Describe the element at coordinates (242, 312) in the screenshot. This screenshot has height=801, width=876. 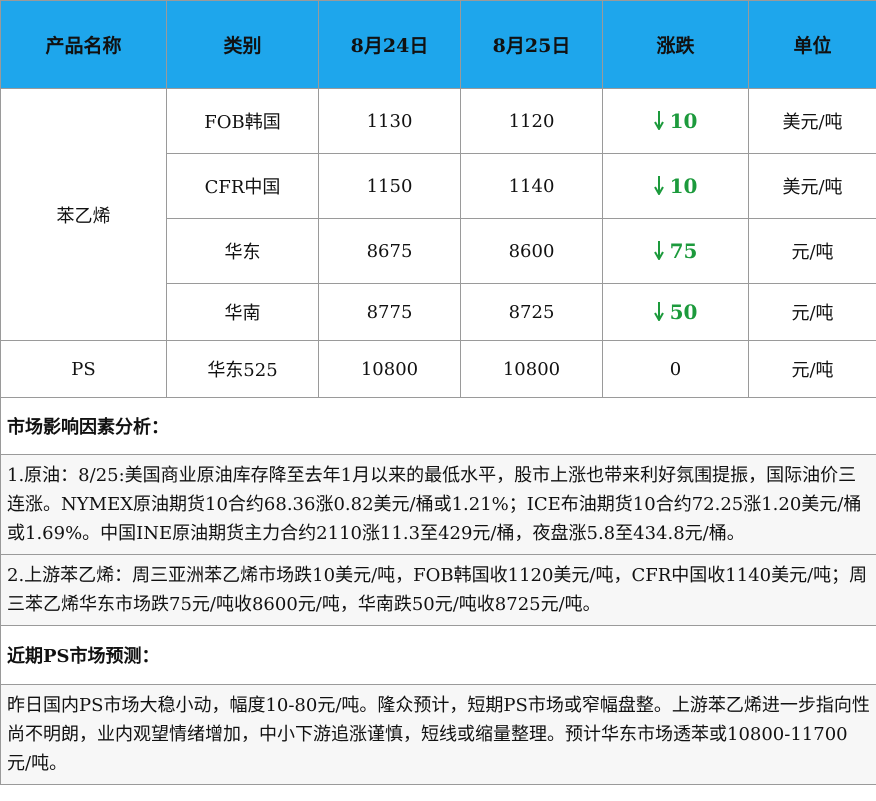
I see `cell: 华南` at that location.